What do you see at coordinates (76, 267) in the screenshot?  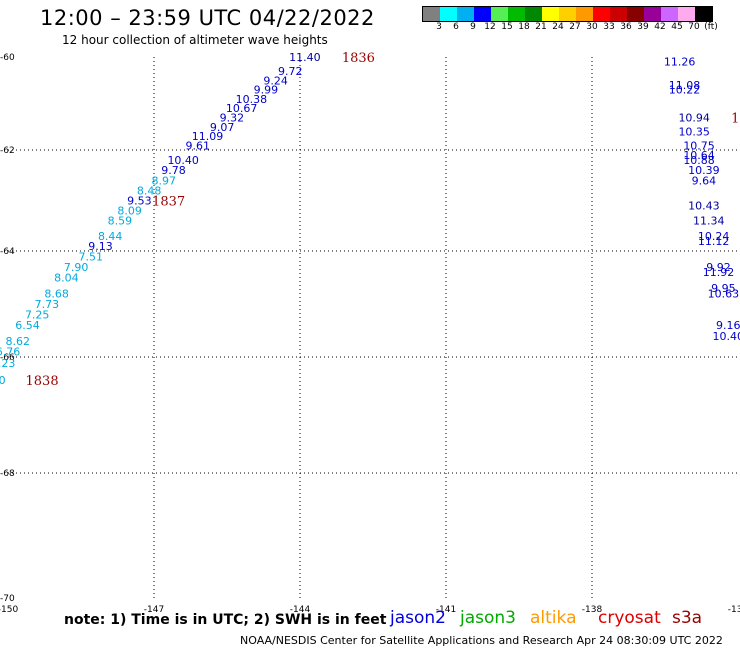 I see `wave-height-value: 7.90` at bounding box center [76, 267].